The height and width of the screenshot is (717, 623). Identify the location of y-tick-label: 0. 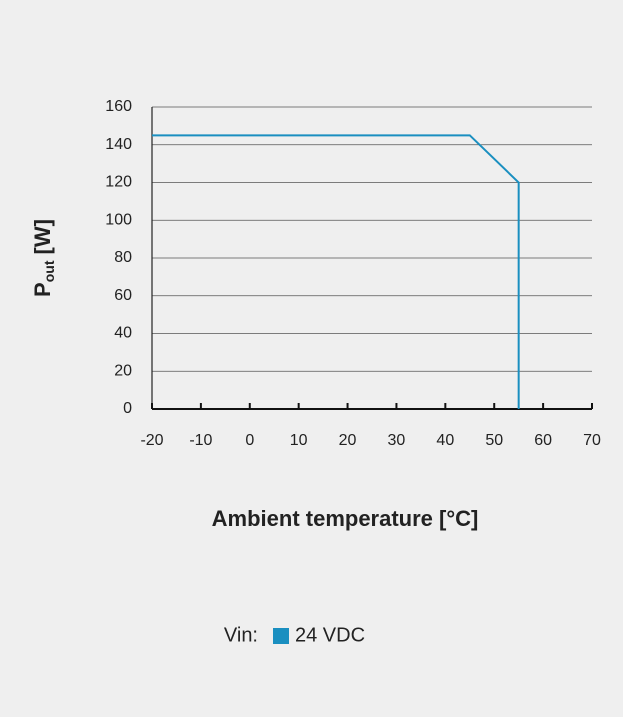
(127, 408).